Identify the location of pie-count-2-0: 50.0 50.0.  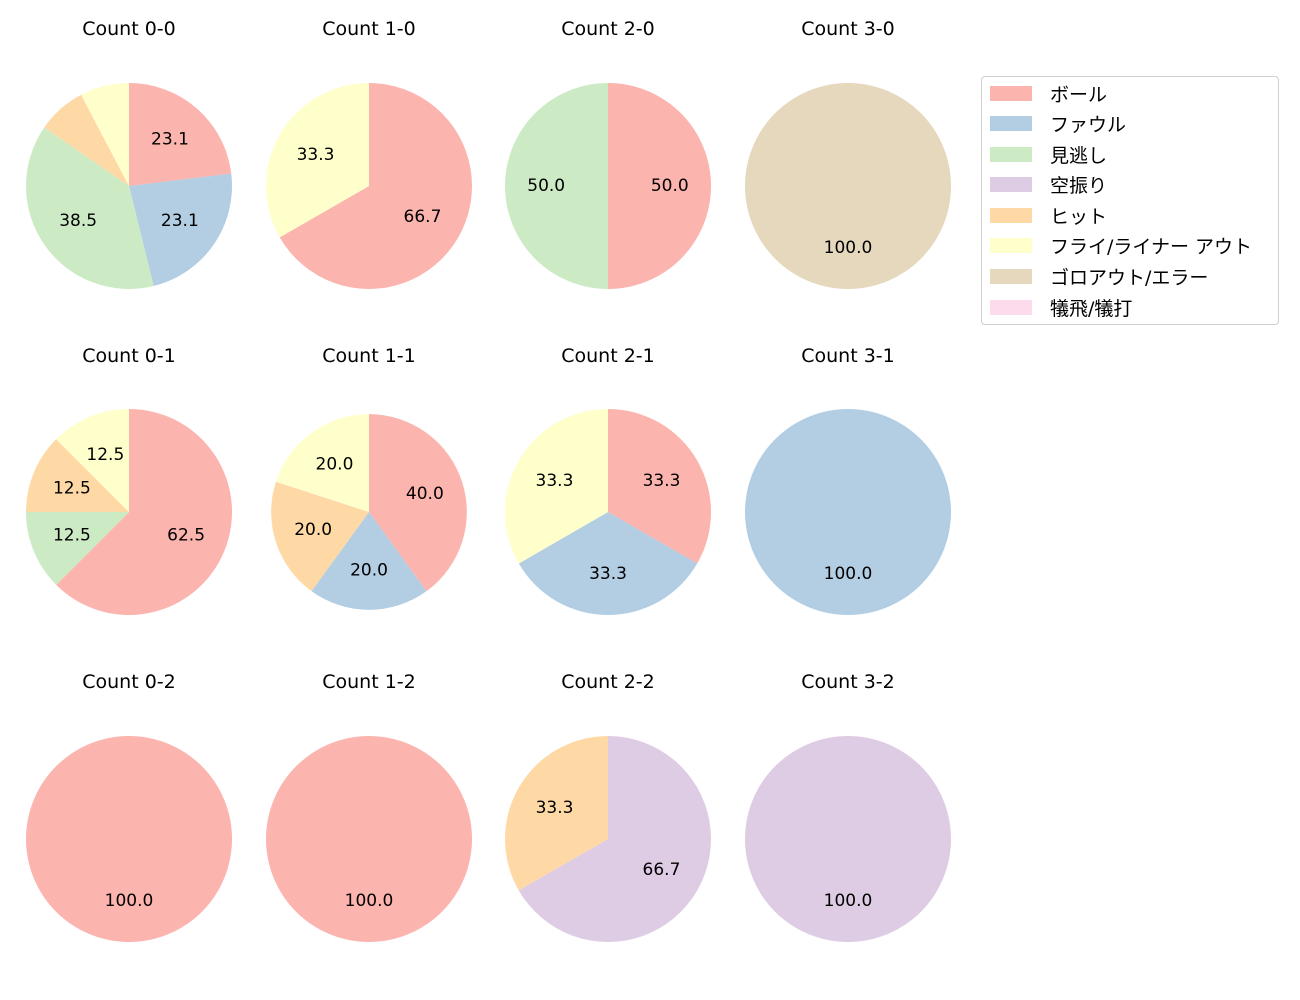
(608, 186).